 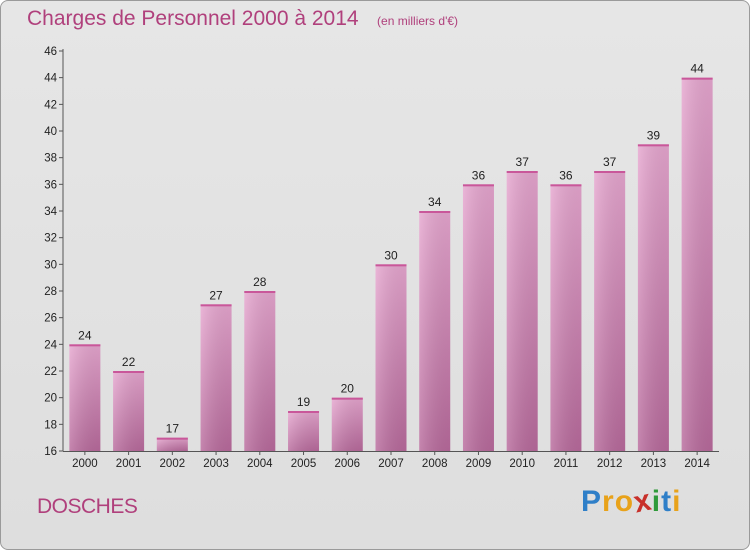 What do you see at coordinates (50, 159) in the screenshot?
I see `y-tick-label: 38` at bounding box center [50, 159].